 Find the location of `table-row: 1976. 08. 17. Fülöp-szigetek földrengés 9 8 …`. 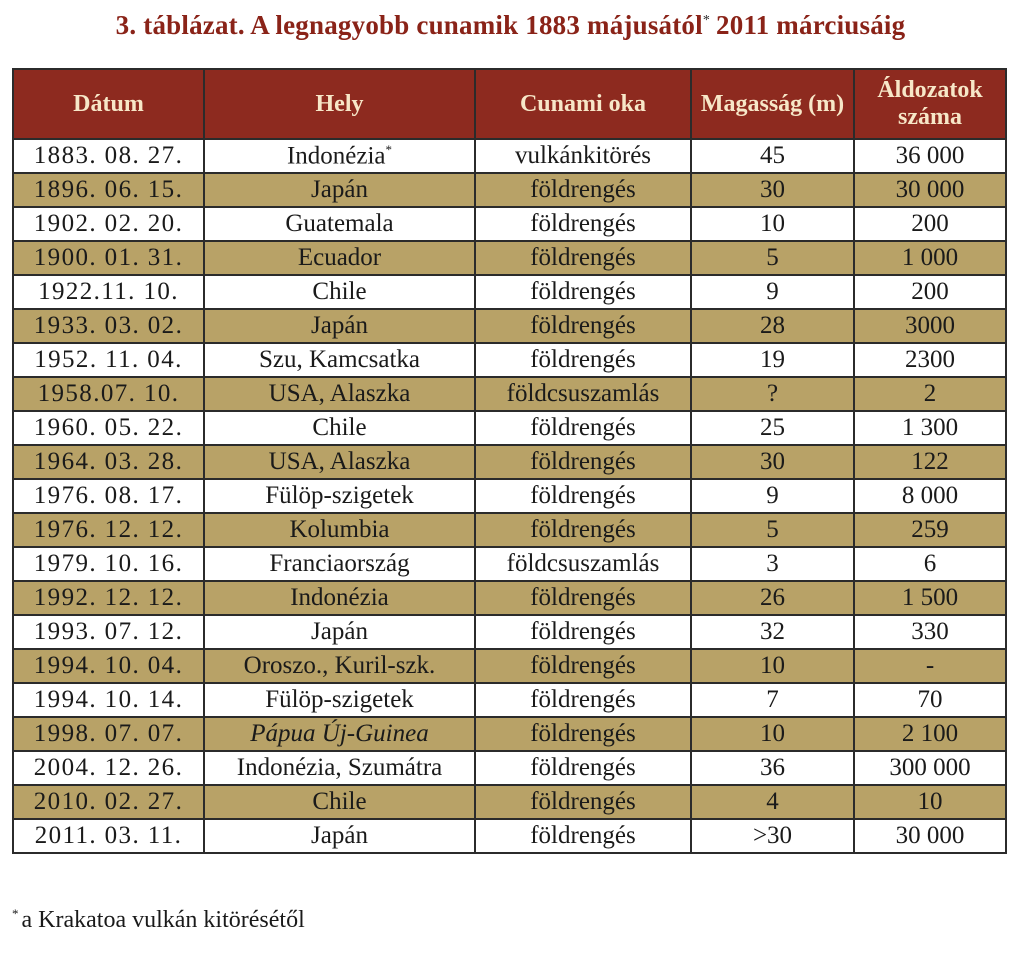

table-row: 1976. 08. 17. Fülöp-szigetek földrengés 9 8 … is located at coordinates (509, 496).